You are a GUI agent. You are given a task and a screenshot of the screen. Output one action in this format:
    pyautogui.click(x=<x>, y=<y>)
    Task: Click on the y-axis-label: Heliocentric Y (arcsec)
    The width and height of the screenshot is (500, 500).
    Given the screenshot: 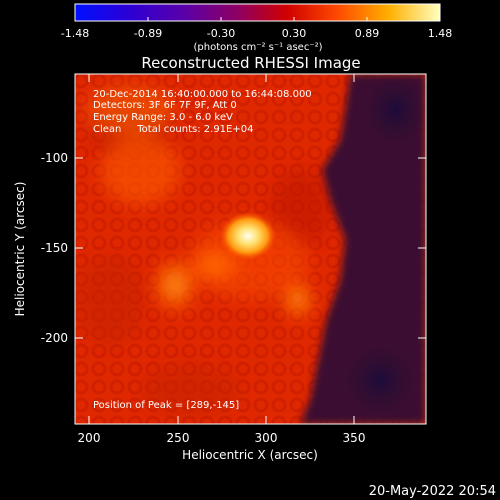 What is the action you would take?
    pyautogui.click(x=20, y=249)
    